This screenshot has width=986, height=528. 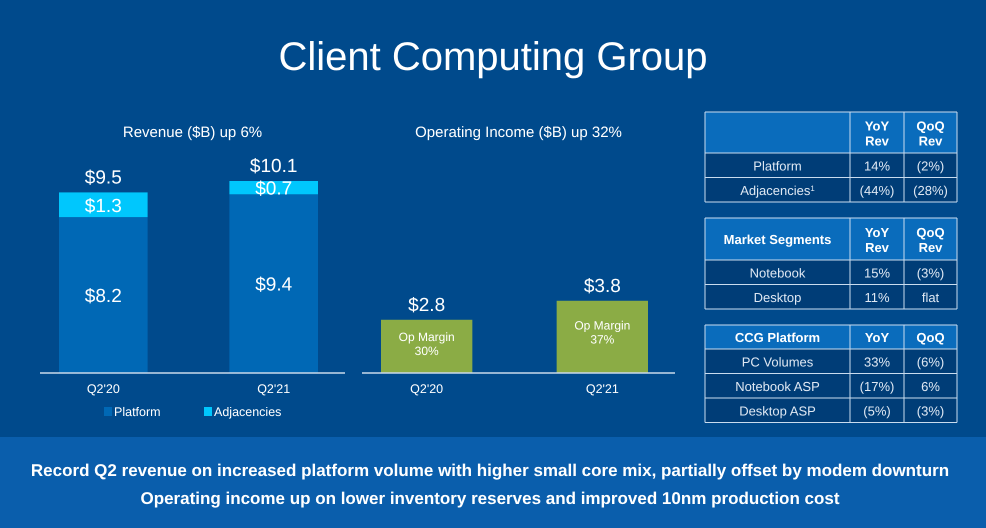 I want to click on annotation: Op Margin 37%, so click(x=602, y=332).